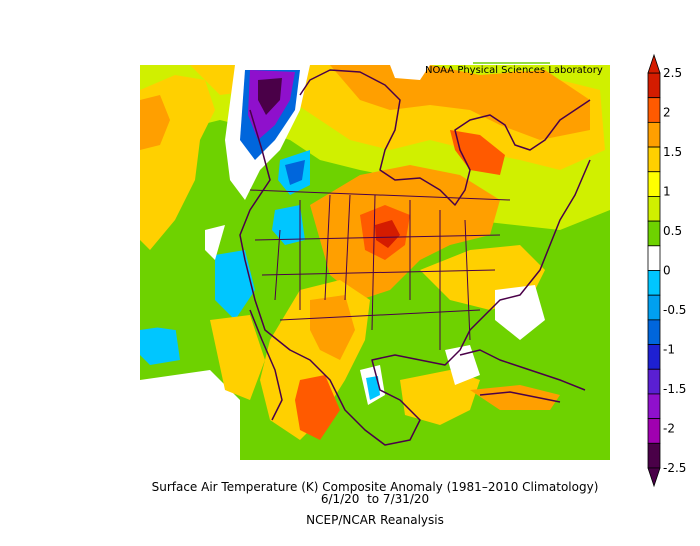  I want to click on colorbar-tick-label: 0, so click(667, 271).